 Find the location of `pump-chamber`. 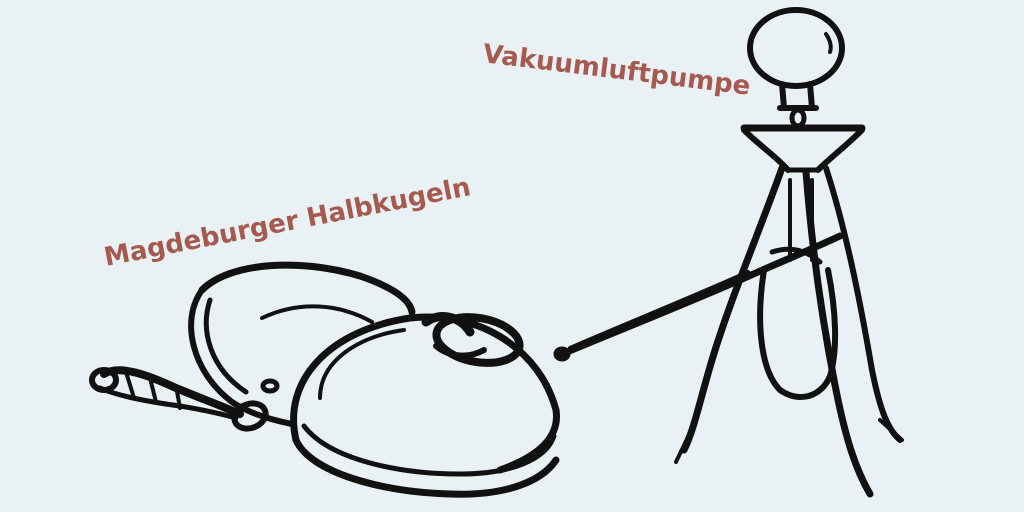

pump-chamber is located at coordinates (798, 289).